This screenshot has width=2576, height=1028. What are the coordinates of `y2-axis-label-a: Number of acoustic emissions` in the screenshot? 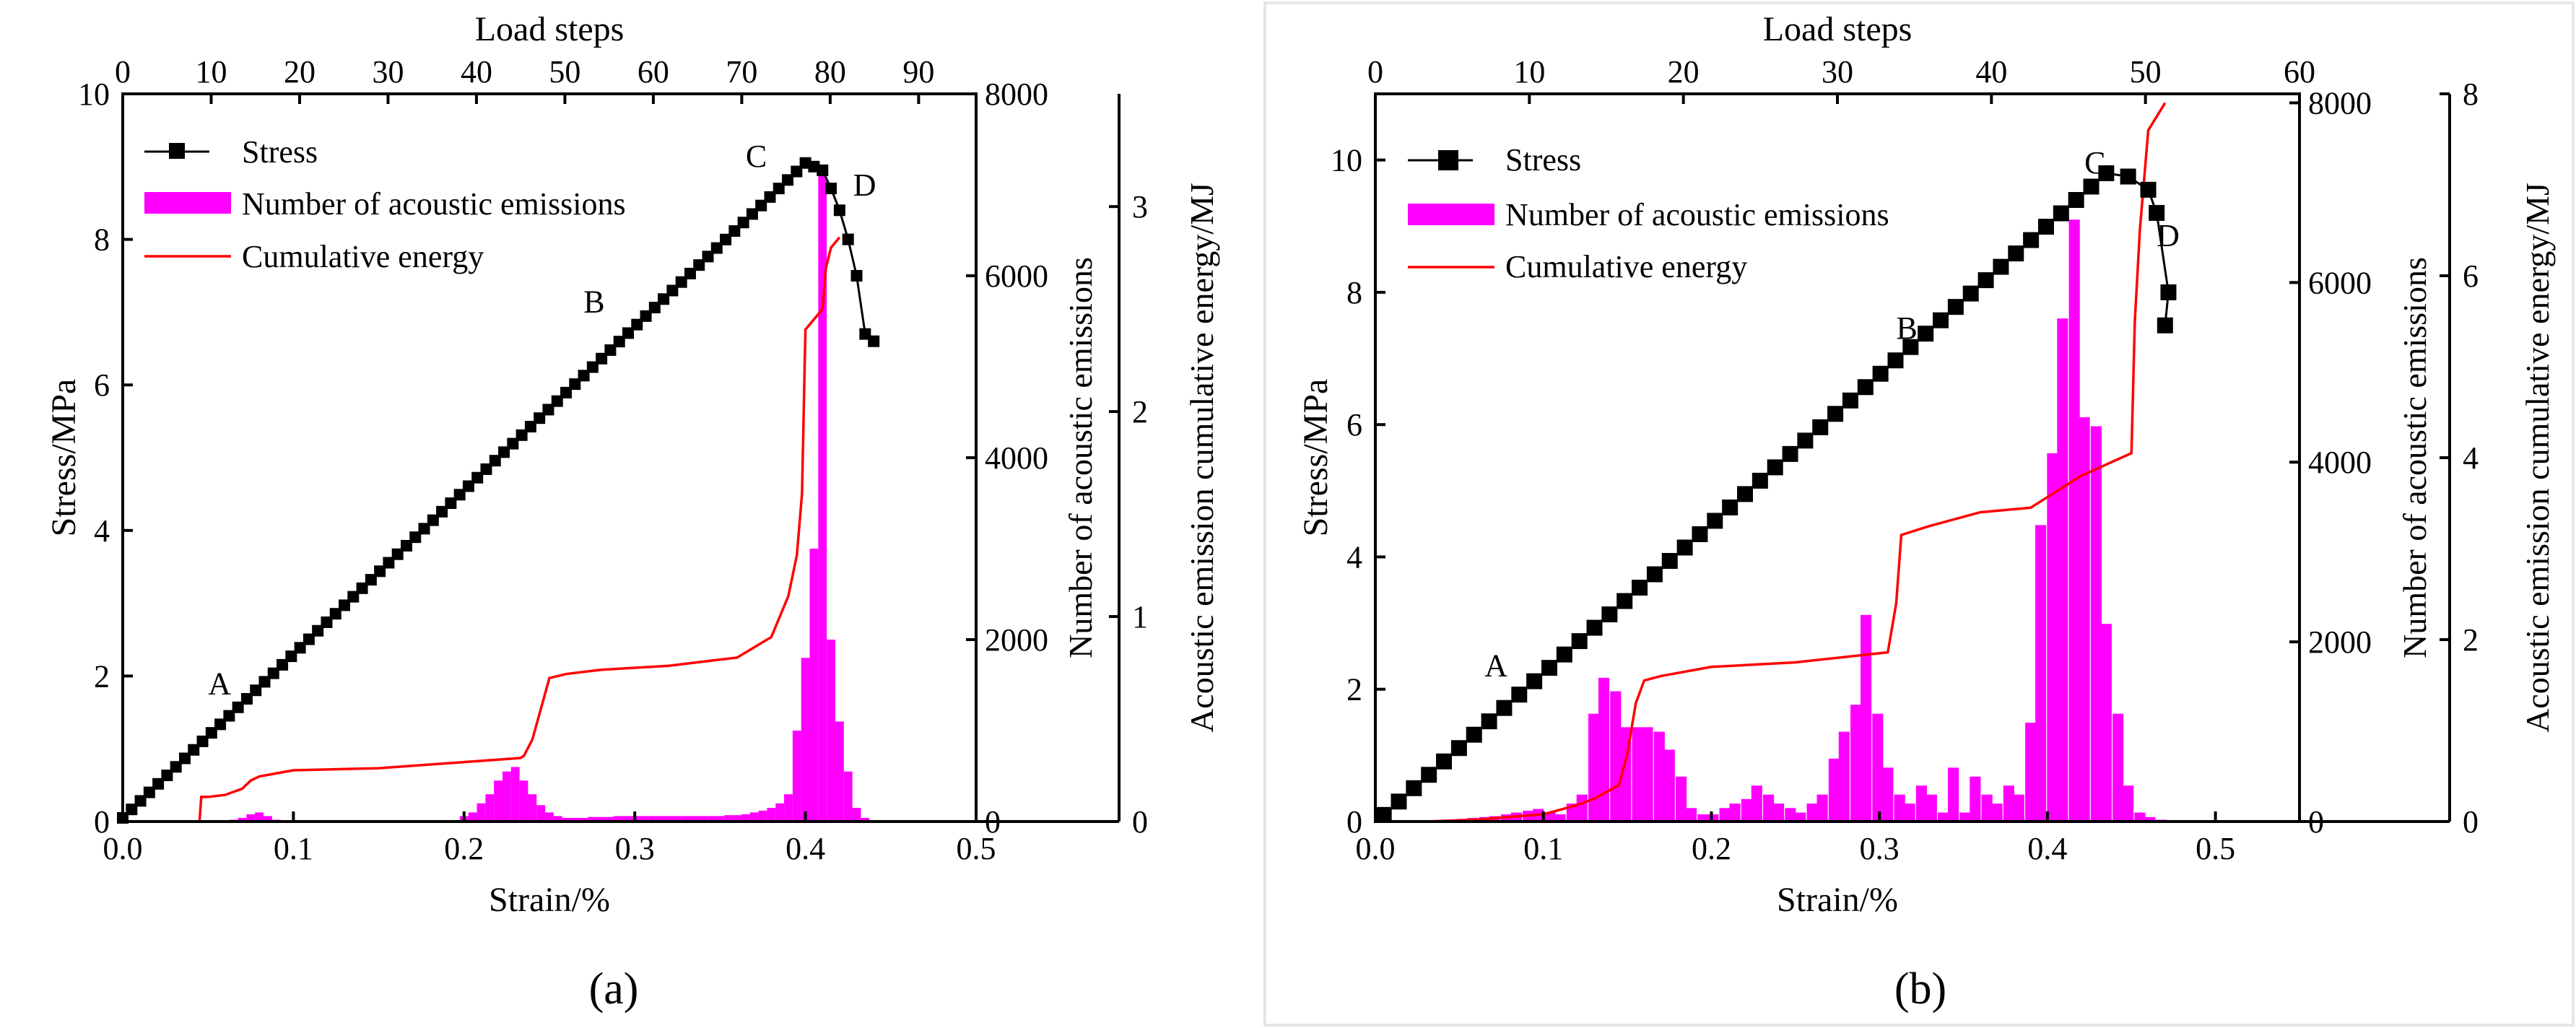 It's located at (1080, 457).